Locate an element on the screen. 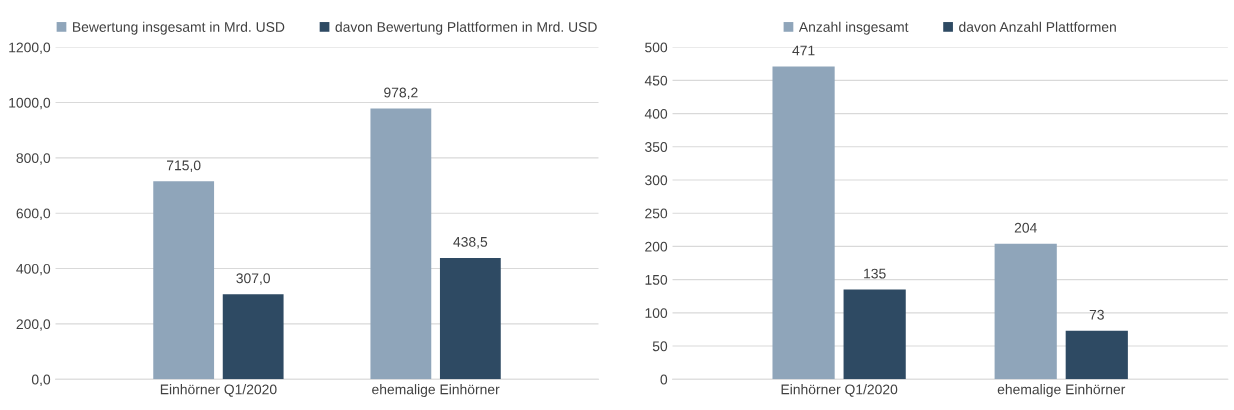 The width and height of the screenshot is (1234, 410). y-tick-label: 0,0 is located at coordinates (41, 380).